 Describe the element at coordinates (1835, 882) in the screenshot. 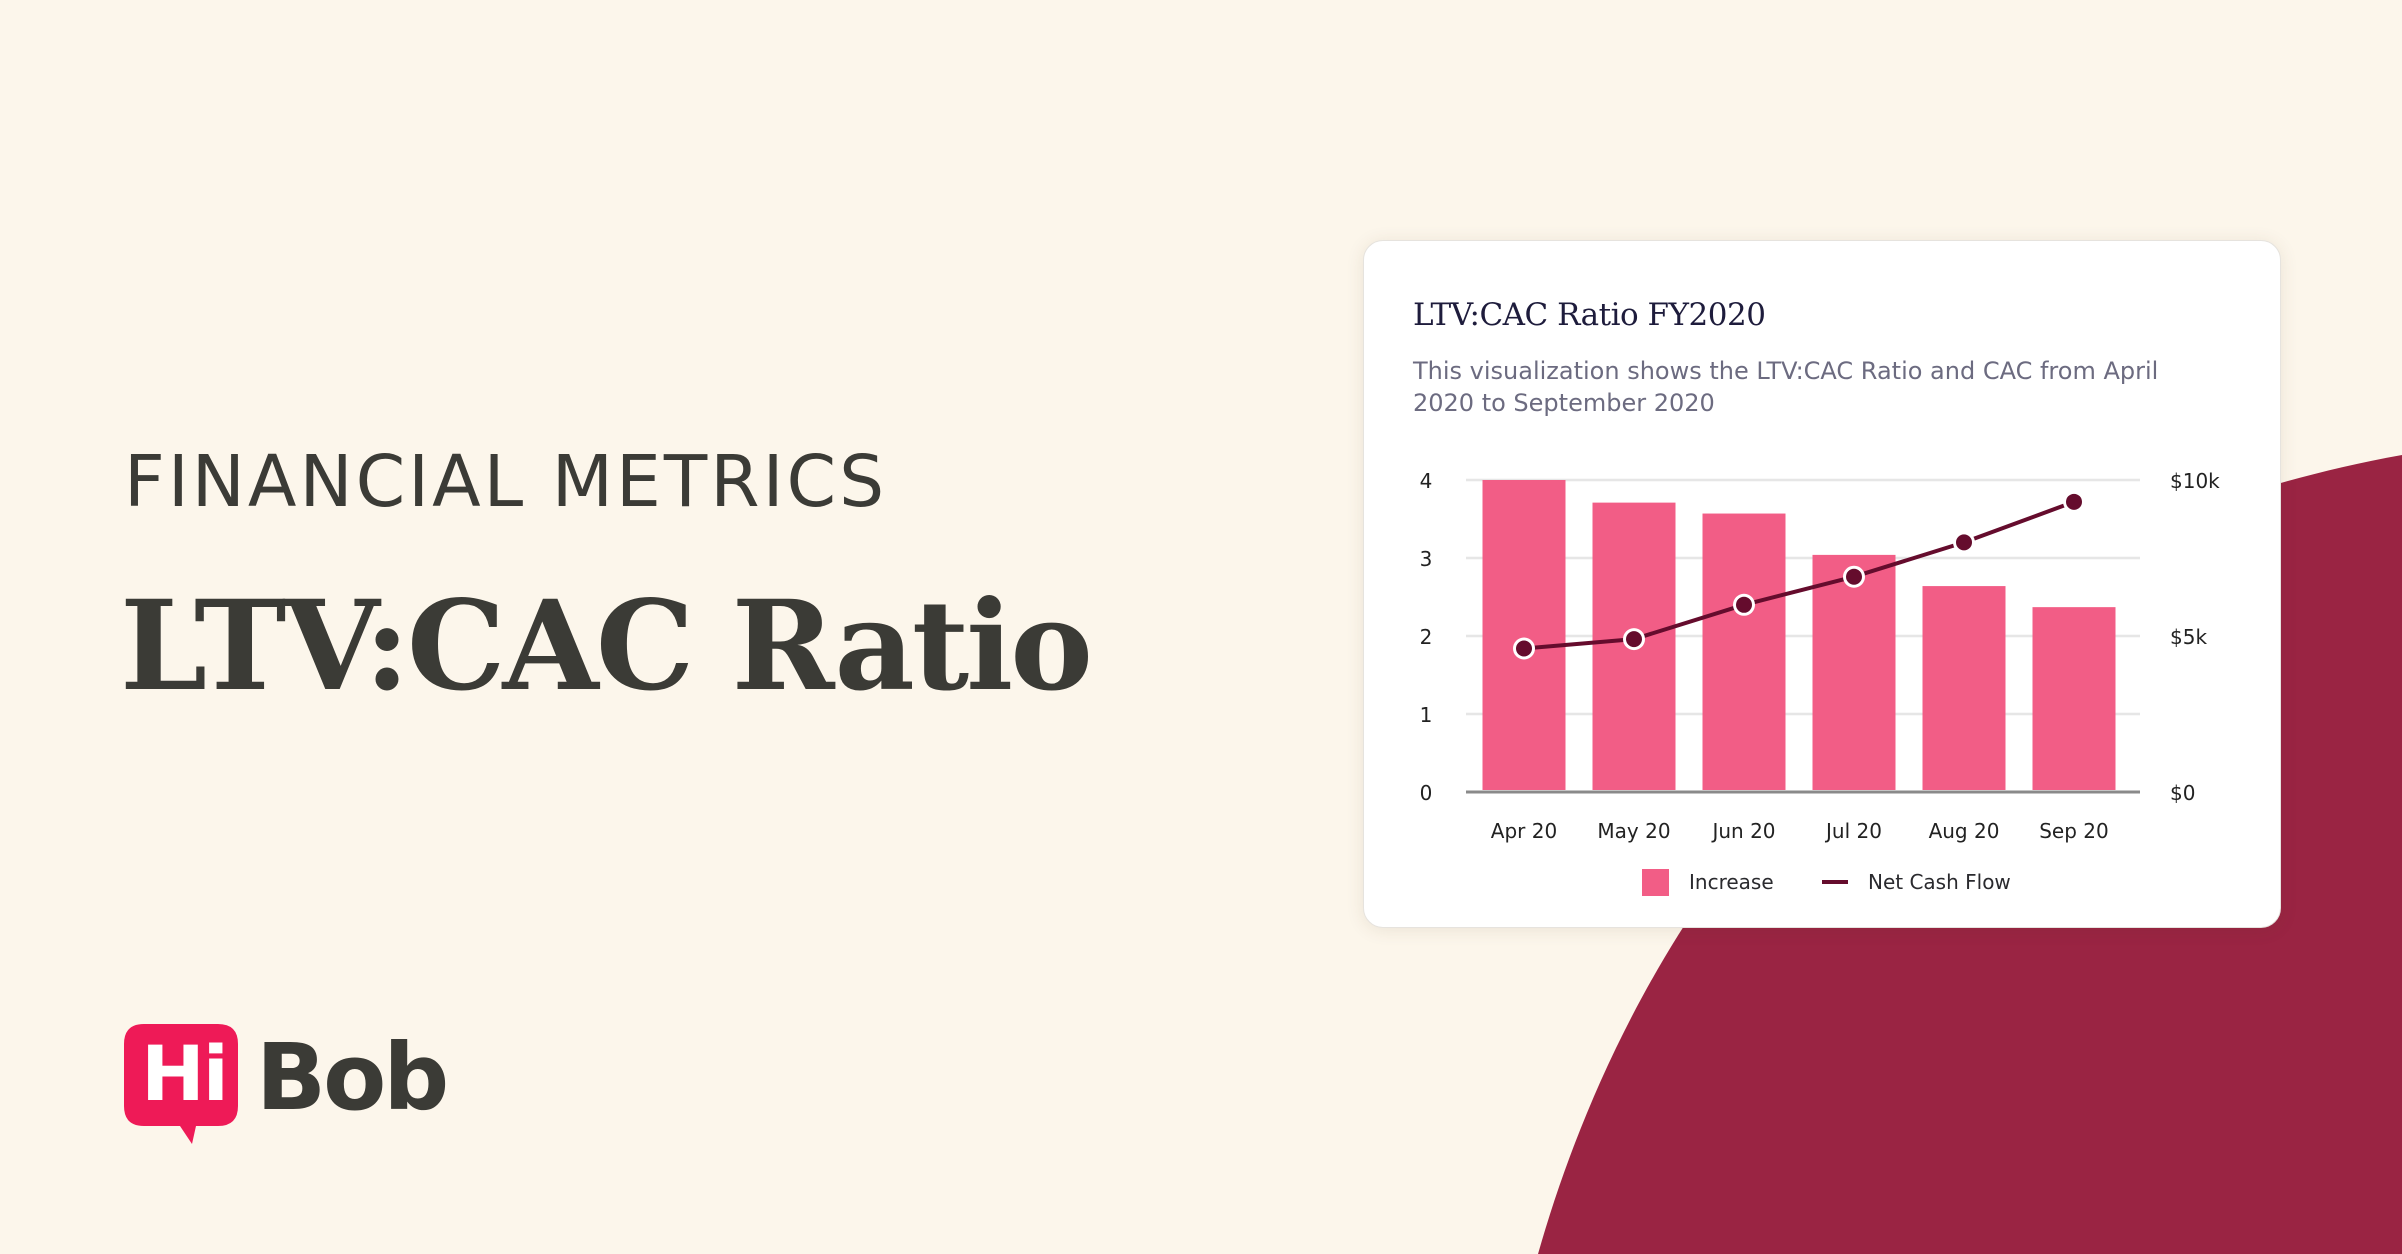

I see `line-swatch-icon` at that location.